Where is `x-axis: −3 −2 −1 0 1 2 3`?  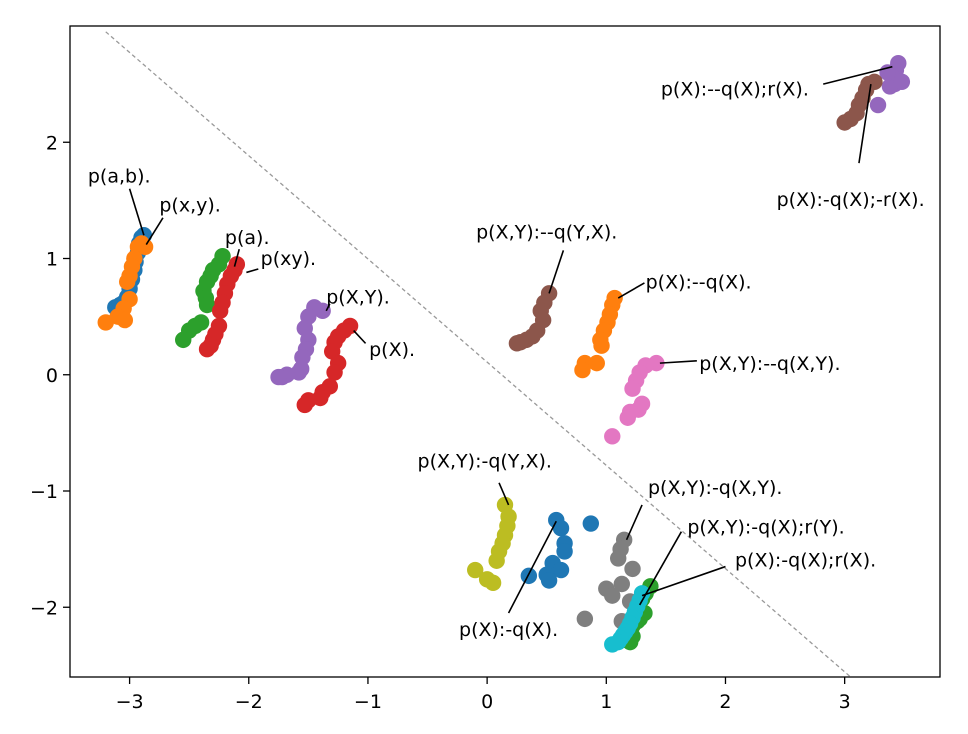
x-axis: −3 −2 −1 0 1 2 3 is located at coordinates (483, 695).